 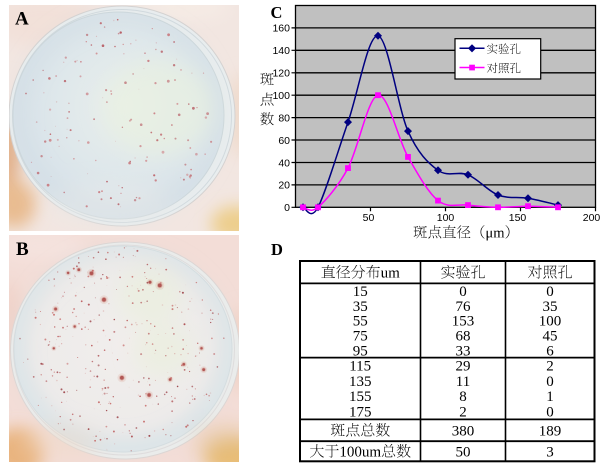 I want to click on svg-text: 189, so click(x=550, y=432).